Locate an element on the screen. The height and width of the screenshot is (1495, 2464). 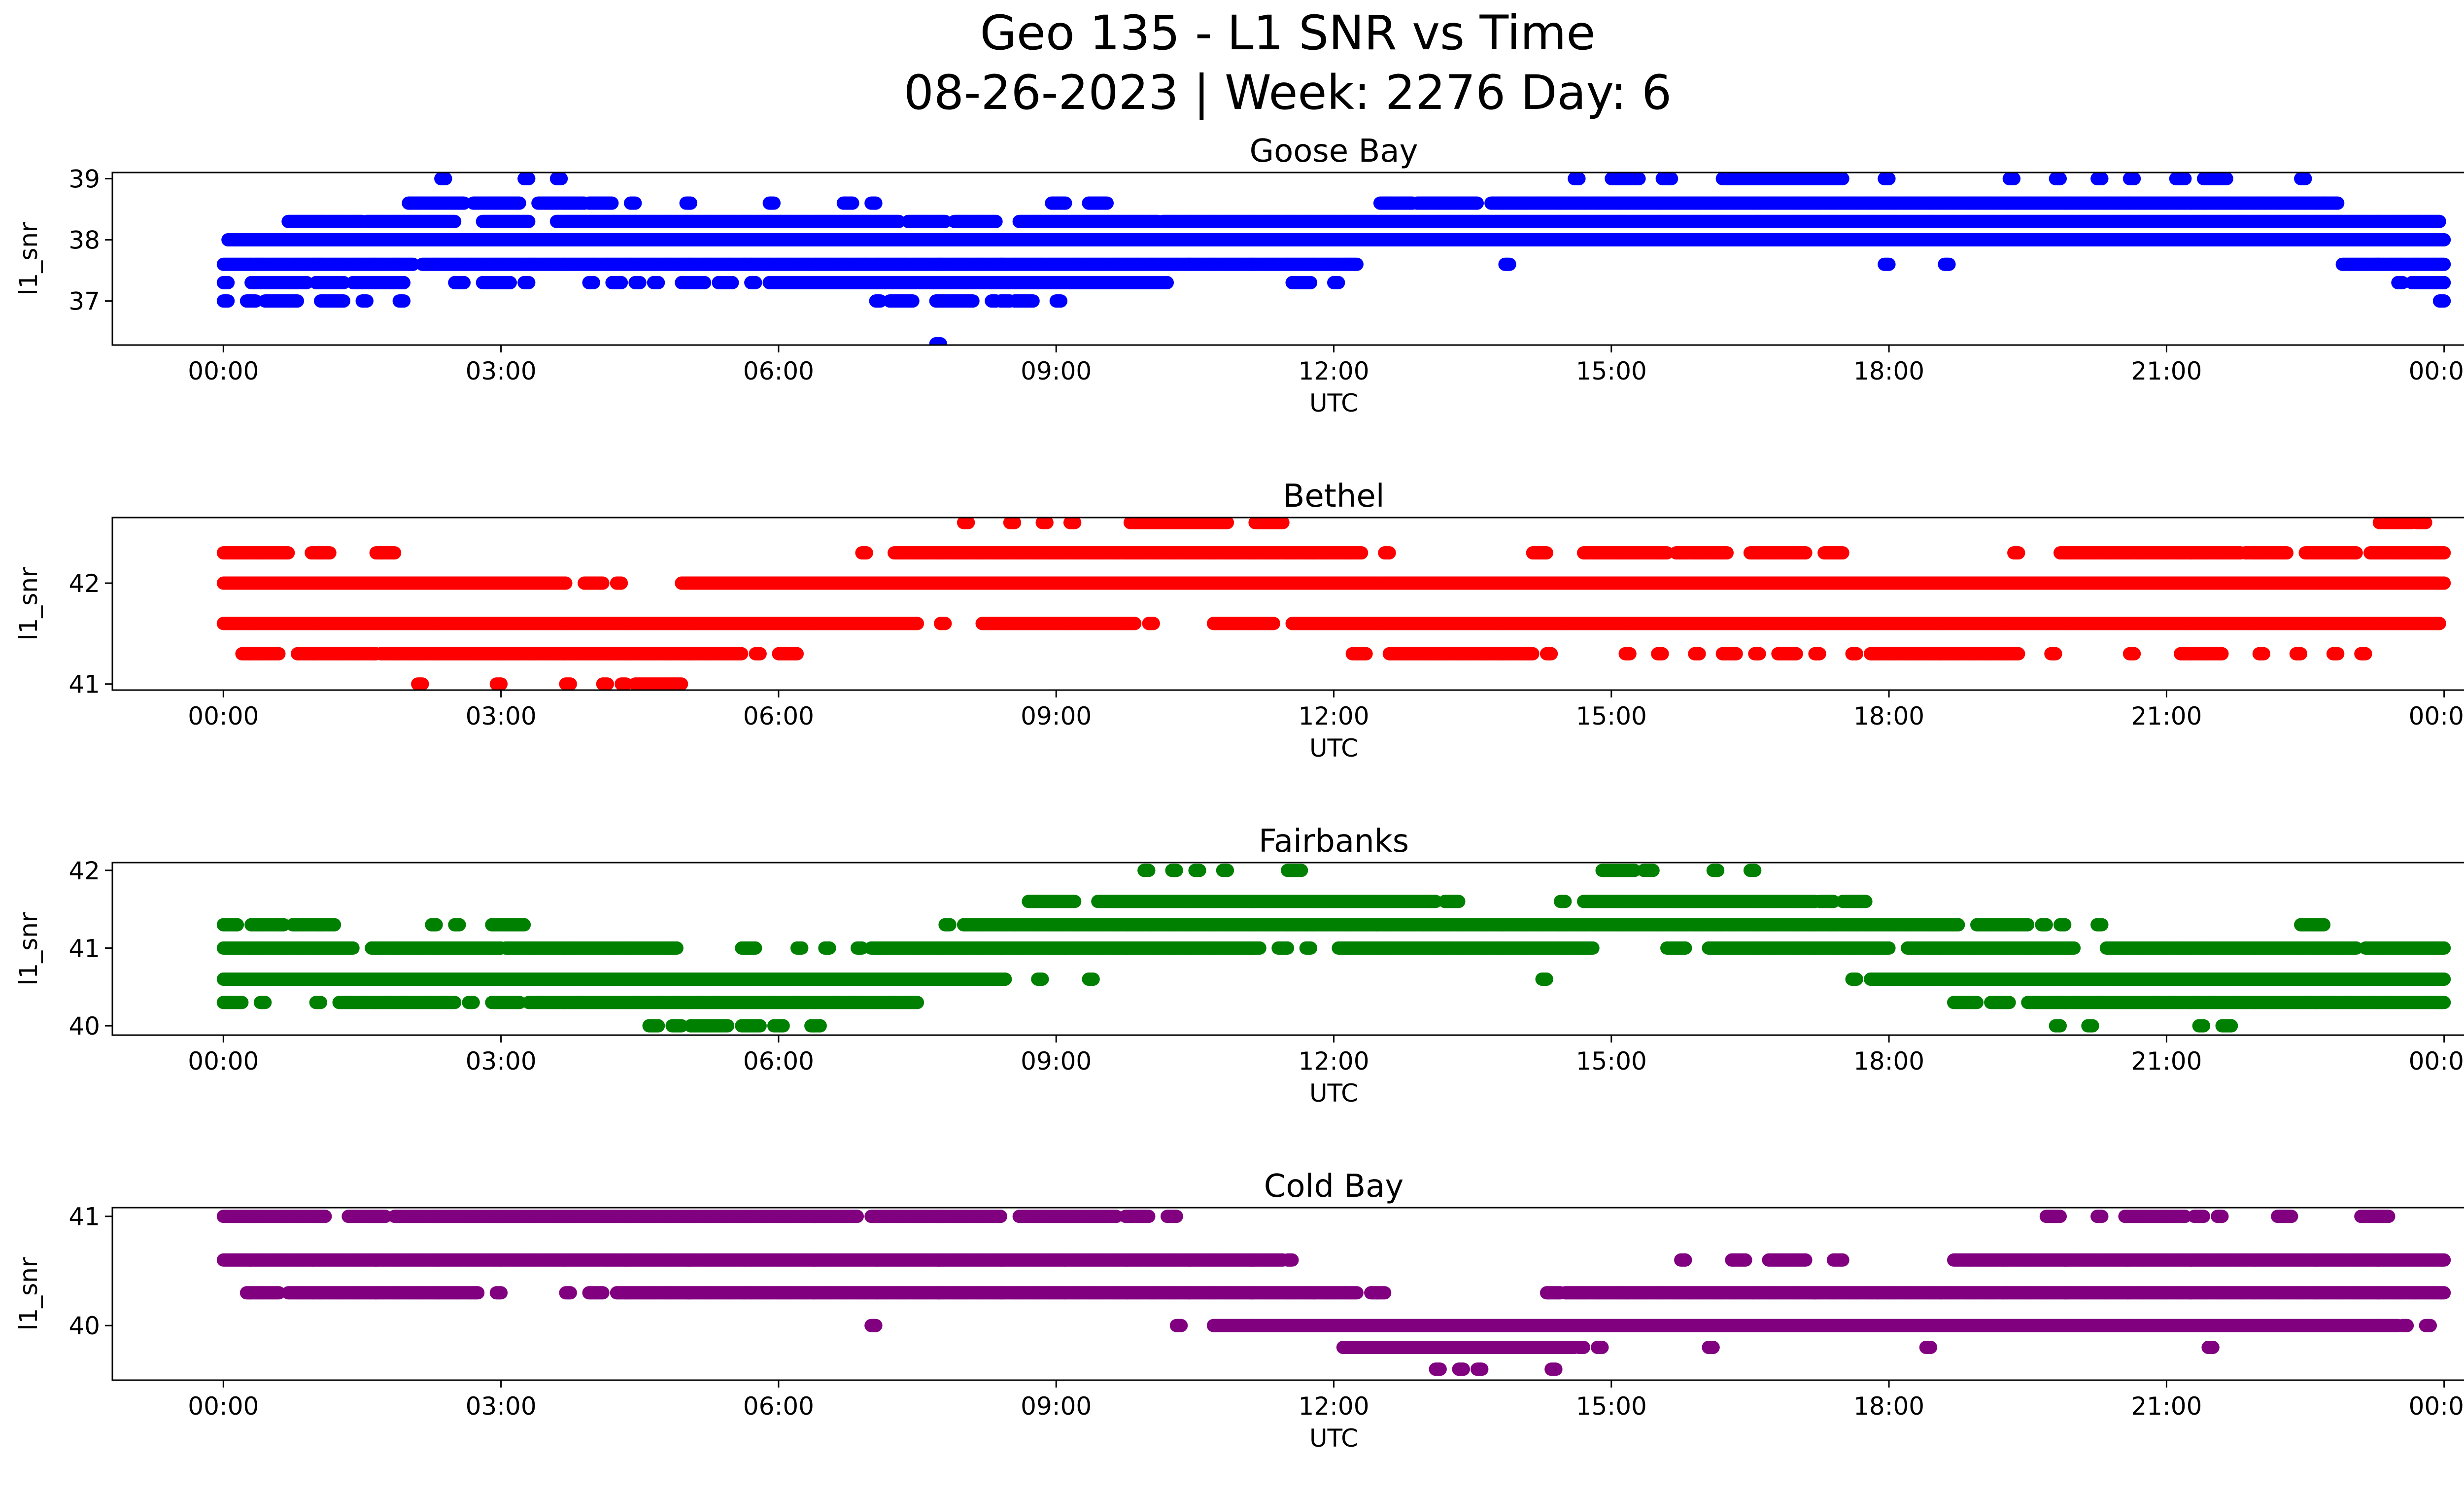
scatter-series is located at coordinates (1333, 259).